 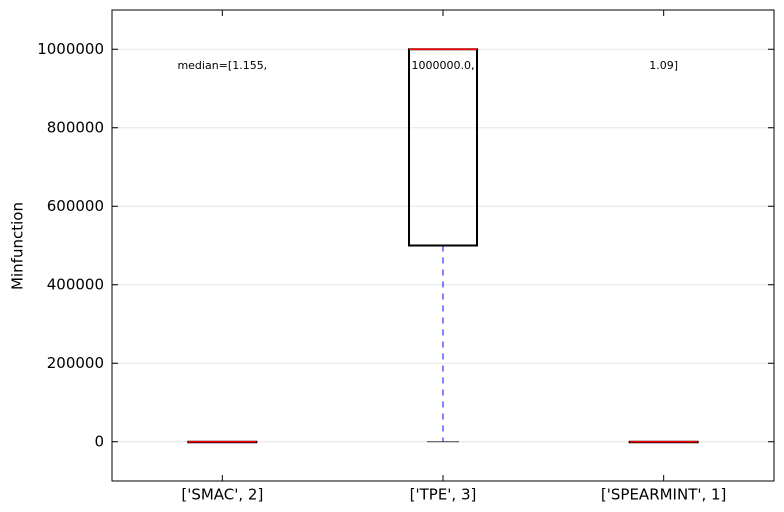 I want to click on y-tick-label: 200000, so click(x=75, y=363).